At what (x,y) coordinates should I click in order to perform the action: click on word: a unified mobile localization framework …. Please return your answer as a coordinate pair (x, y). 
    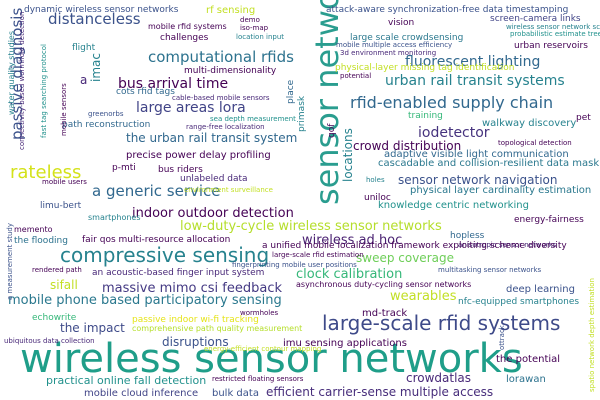
    Looking at the image, I should click on (414, 246).